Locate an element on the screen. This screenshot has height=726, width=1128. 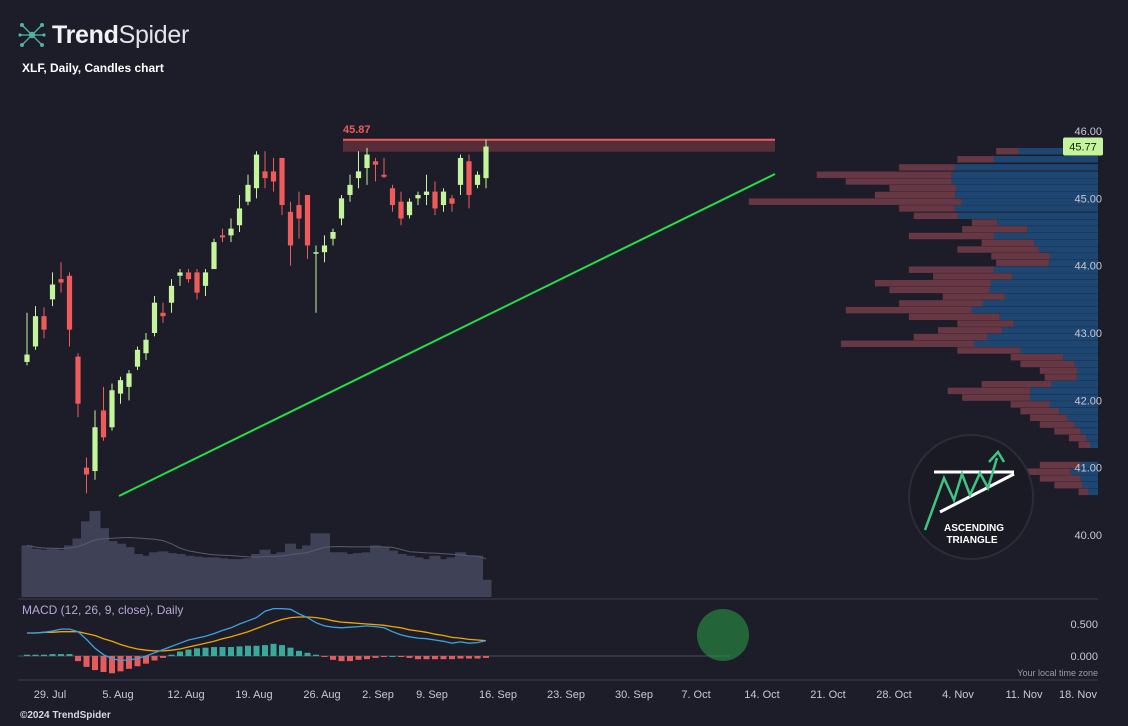
volume-average-line is located at coordinates (256, 548).